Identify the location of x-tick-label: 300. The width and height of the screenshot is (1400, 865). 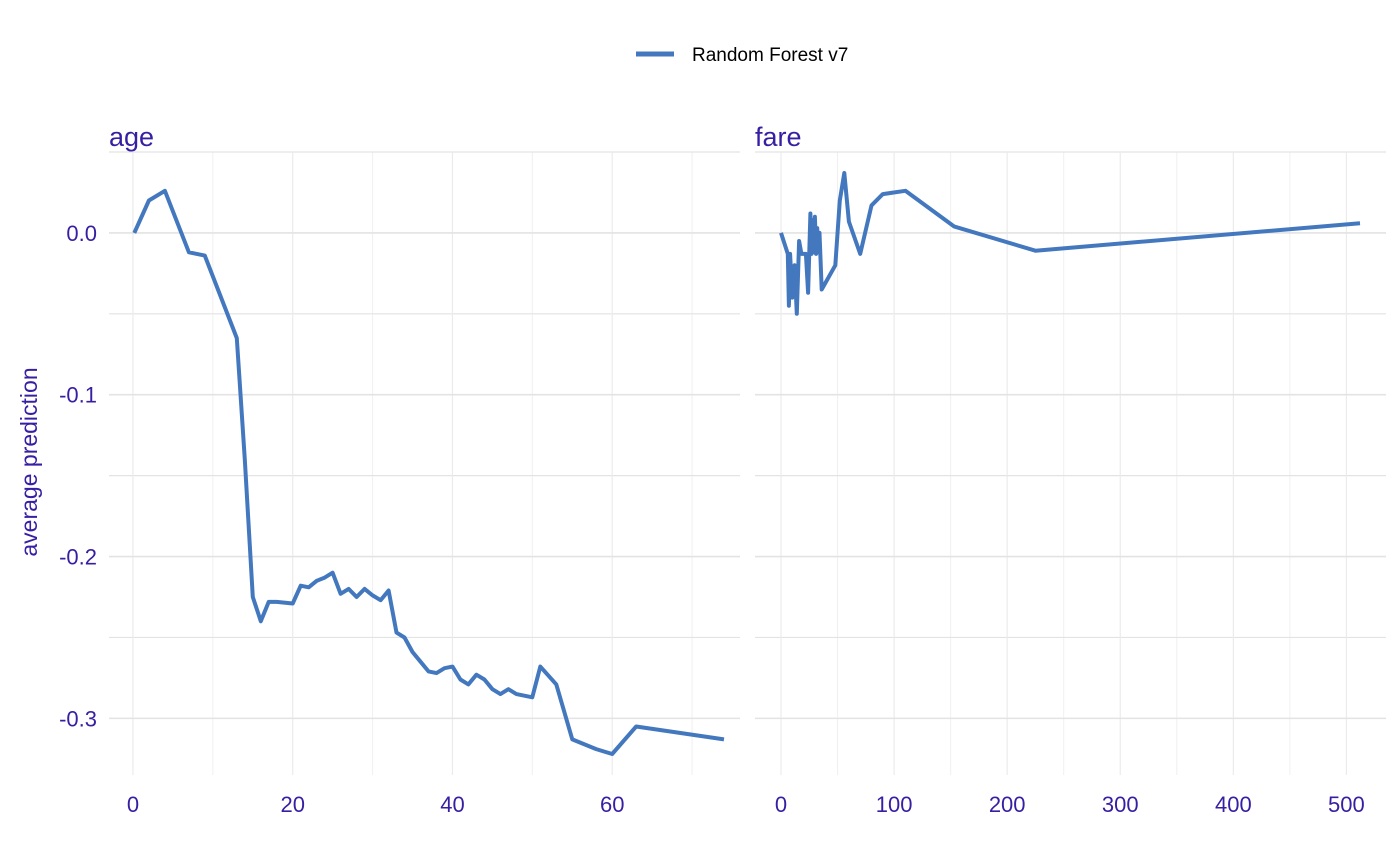
(1120, 804).